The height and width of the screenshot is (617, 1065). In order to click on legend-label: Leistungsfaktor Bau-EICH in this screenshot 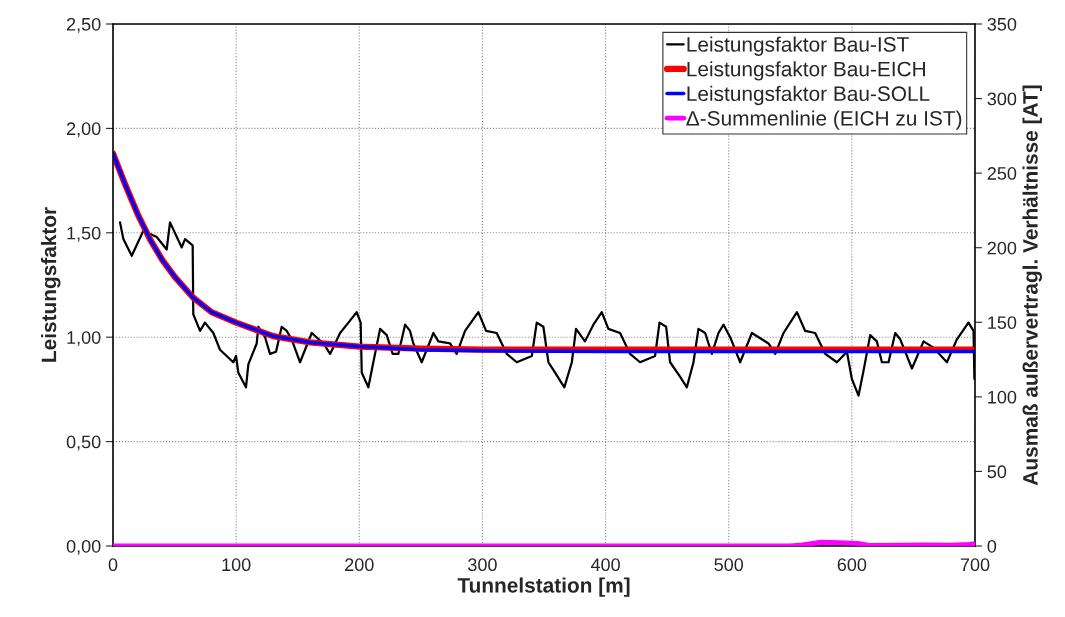, I will do `click(806, 71)`.